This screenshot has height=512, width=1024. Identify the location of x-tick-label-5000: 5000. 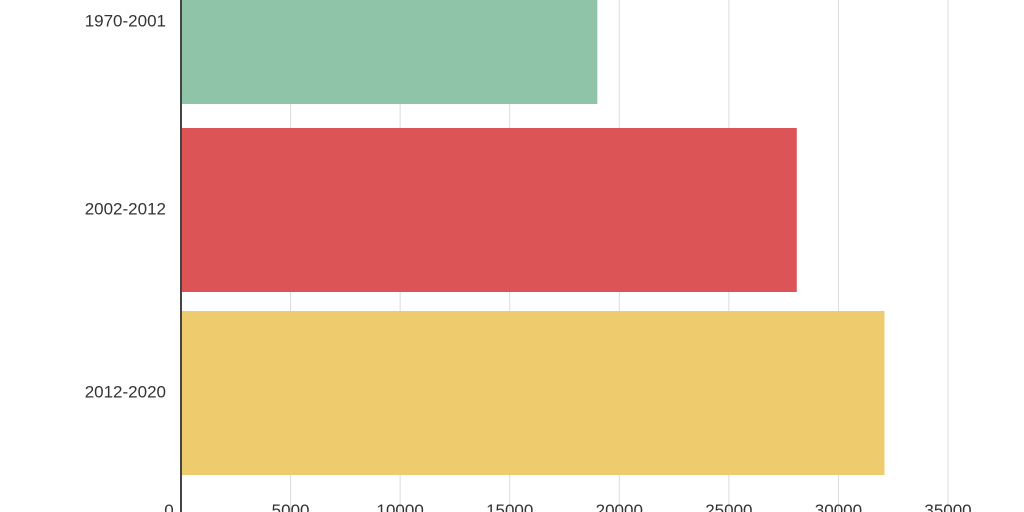
(291, 506).